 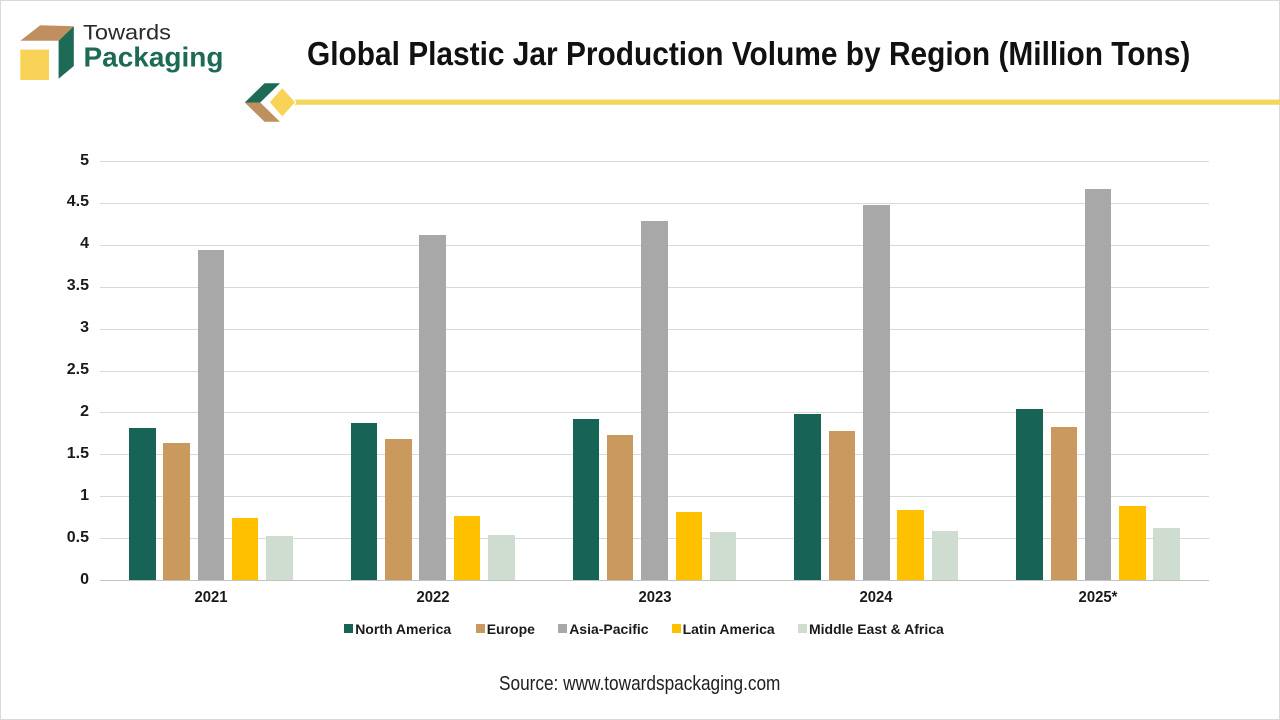 I want to click on svg-text: Towards, so click(x=127, y=33).